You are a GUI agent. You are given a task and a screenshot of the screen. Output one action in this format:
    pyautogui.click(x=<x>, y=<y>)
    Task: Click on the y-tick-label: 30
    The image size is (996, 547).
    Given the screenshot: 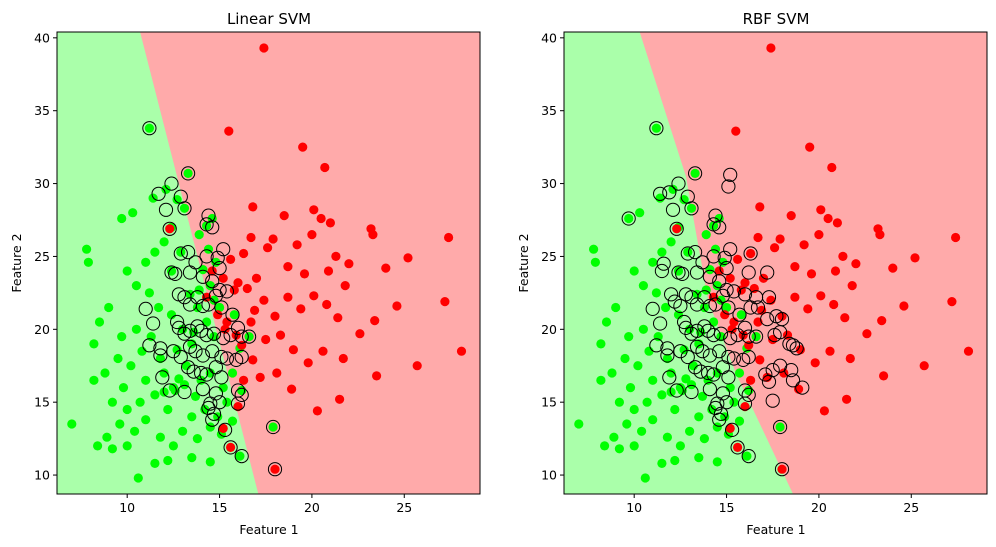 What is the action you would take?
    pyautogui.click(x=549, y=183)
    